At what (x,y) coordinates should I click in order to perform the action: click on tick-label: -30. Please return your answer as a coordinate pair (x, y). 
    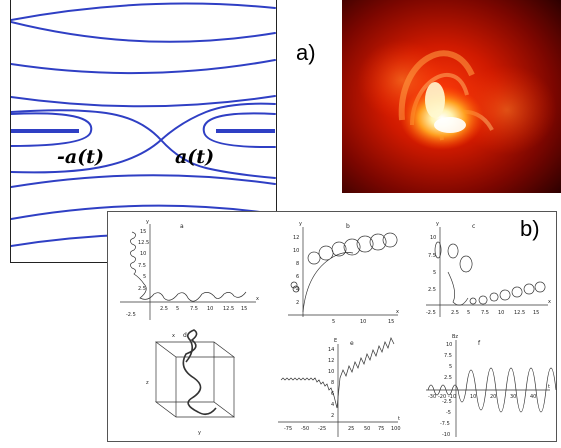
    Looking at the image, I should click on (432, 397).